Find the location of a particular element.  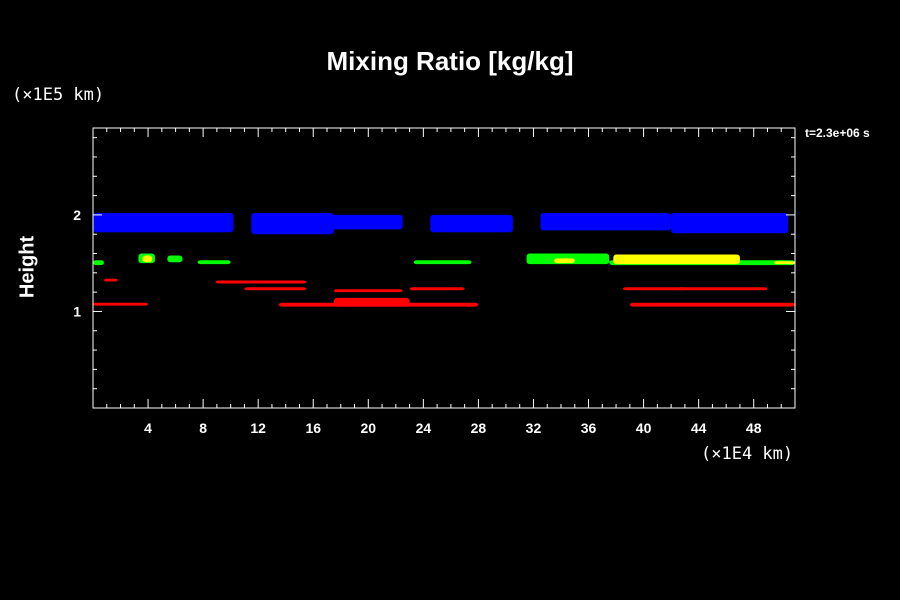

x-tick-label-48: 48 is located at coordinates (754, 428).